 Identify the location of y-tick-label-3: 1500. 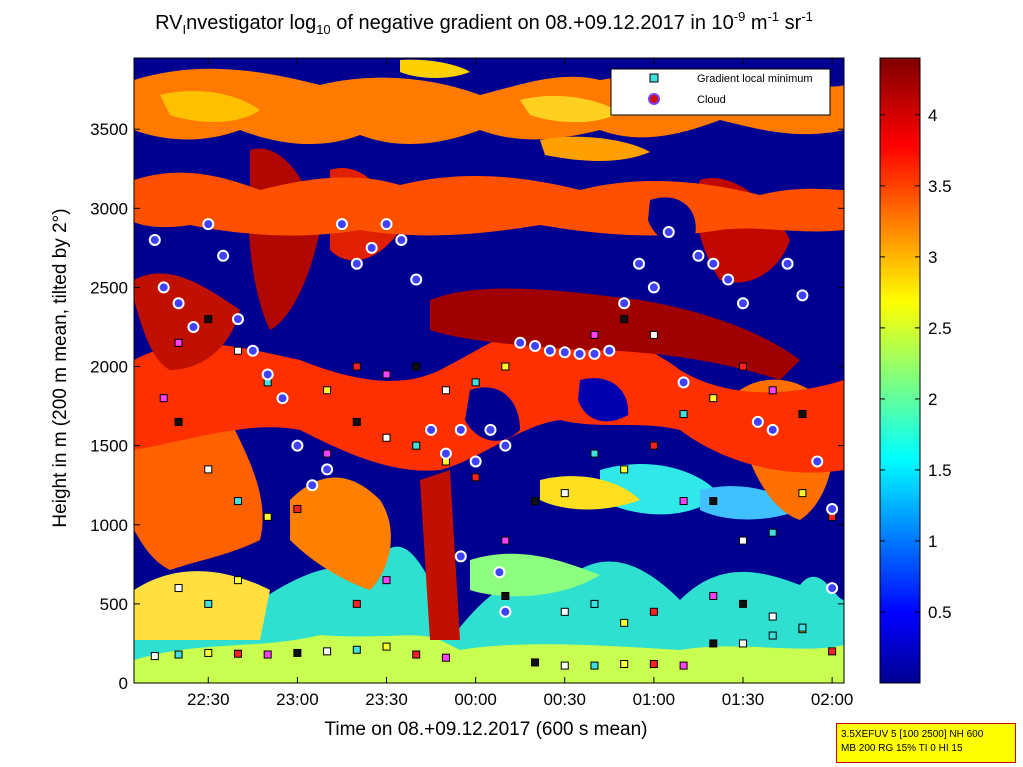
(109, 446).